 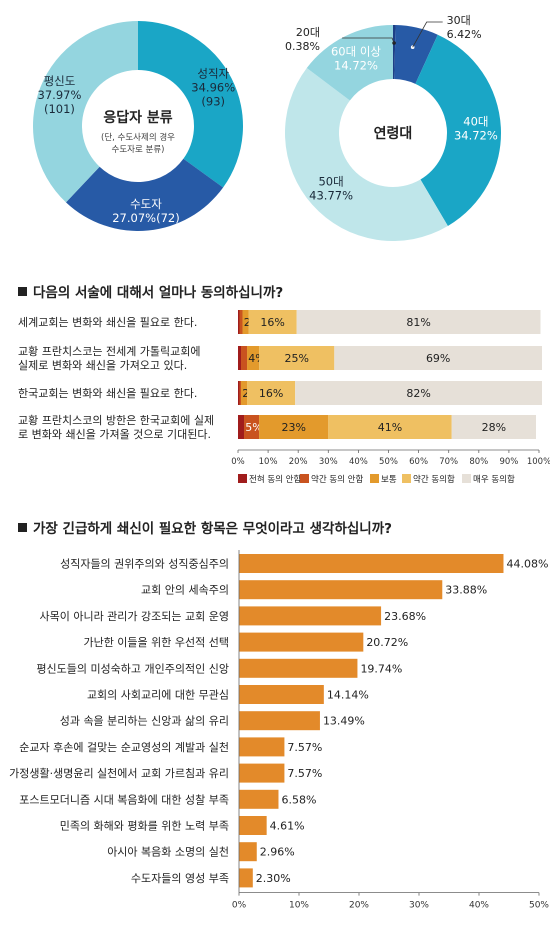 What do you see at coordinates (538, 462) in the screenshot?
I see `x-tick-label: 100%` at bounding box center [538, 462].